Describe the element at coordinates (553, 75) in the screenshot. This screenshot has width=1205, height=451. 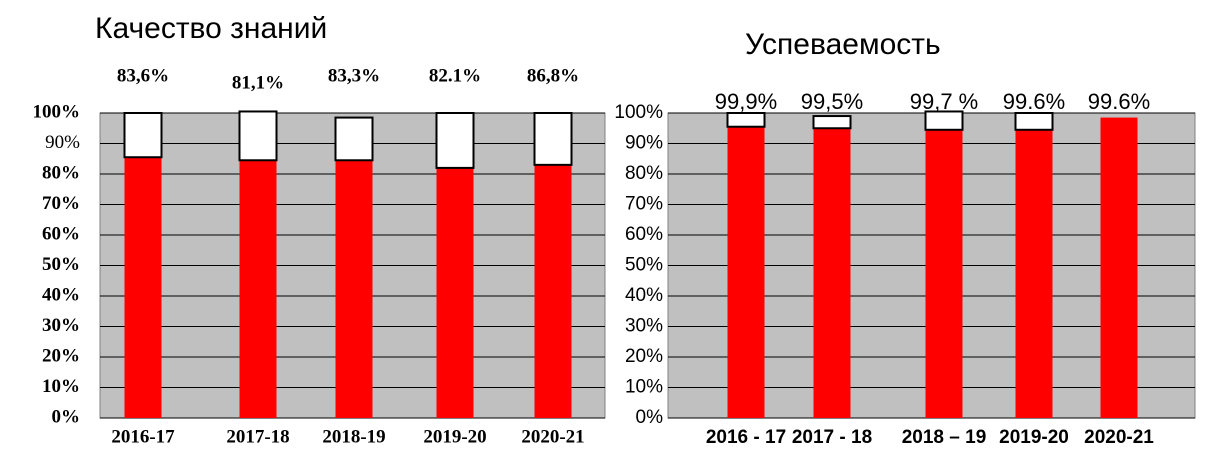
I see `data-label: 86,8%` at that location.